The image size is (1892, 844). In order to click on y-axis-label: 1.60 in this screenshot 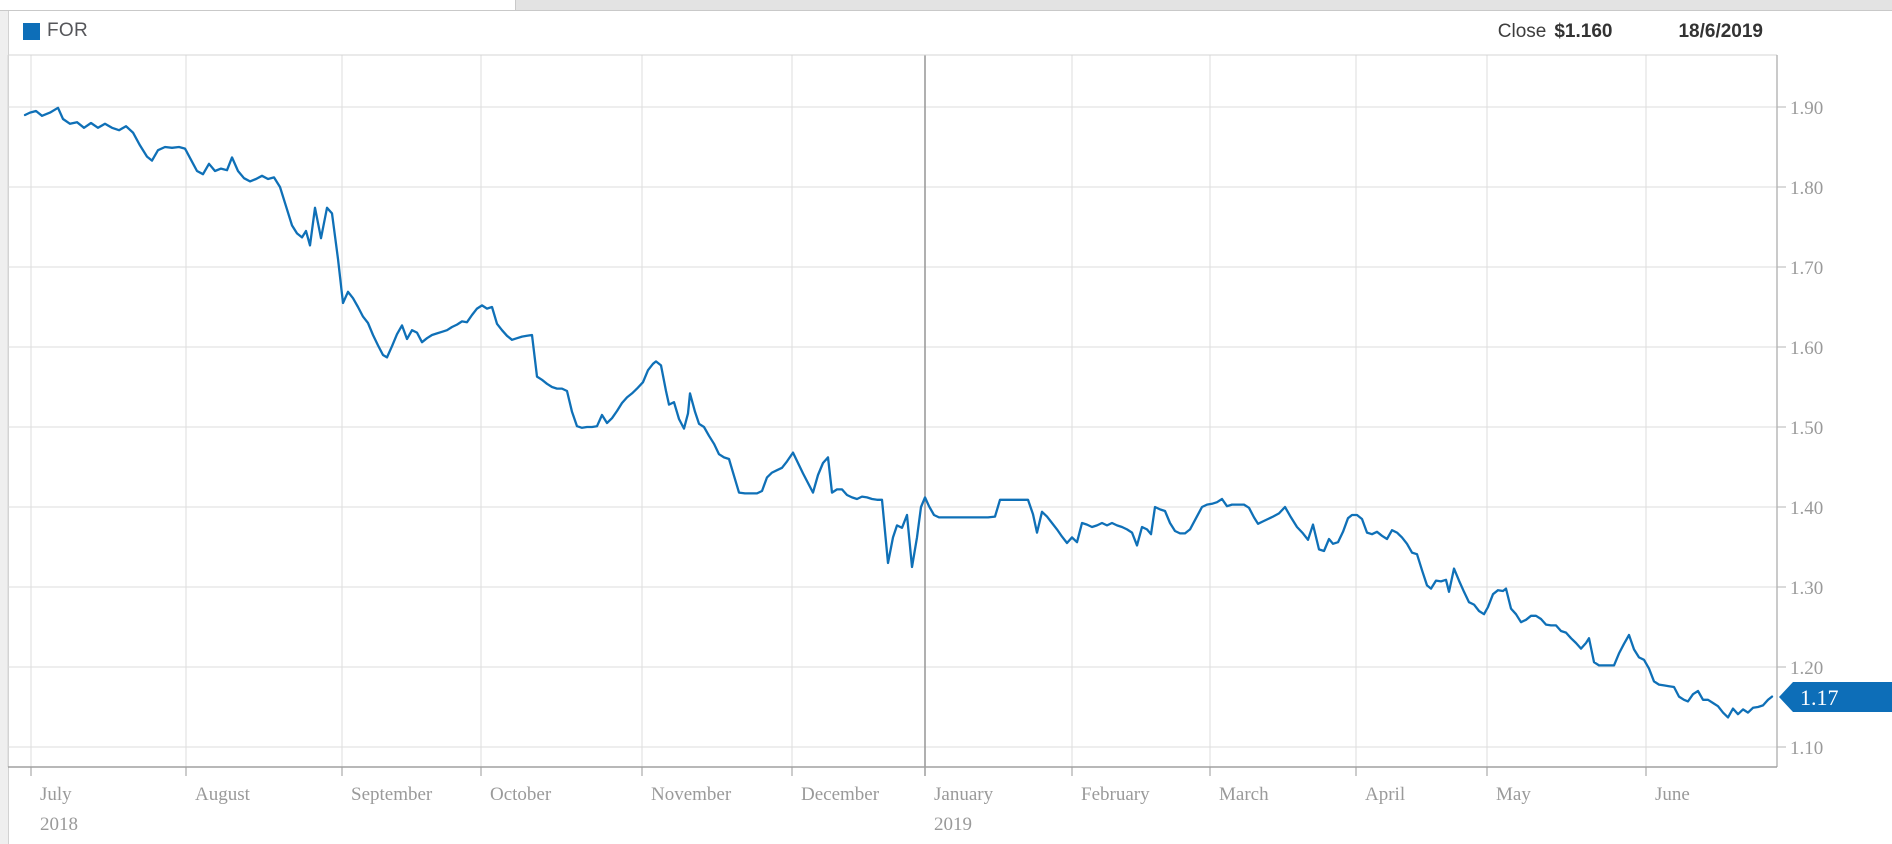, I will do `click(1806, 348)`.